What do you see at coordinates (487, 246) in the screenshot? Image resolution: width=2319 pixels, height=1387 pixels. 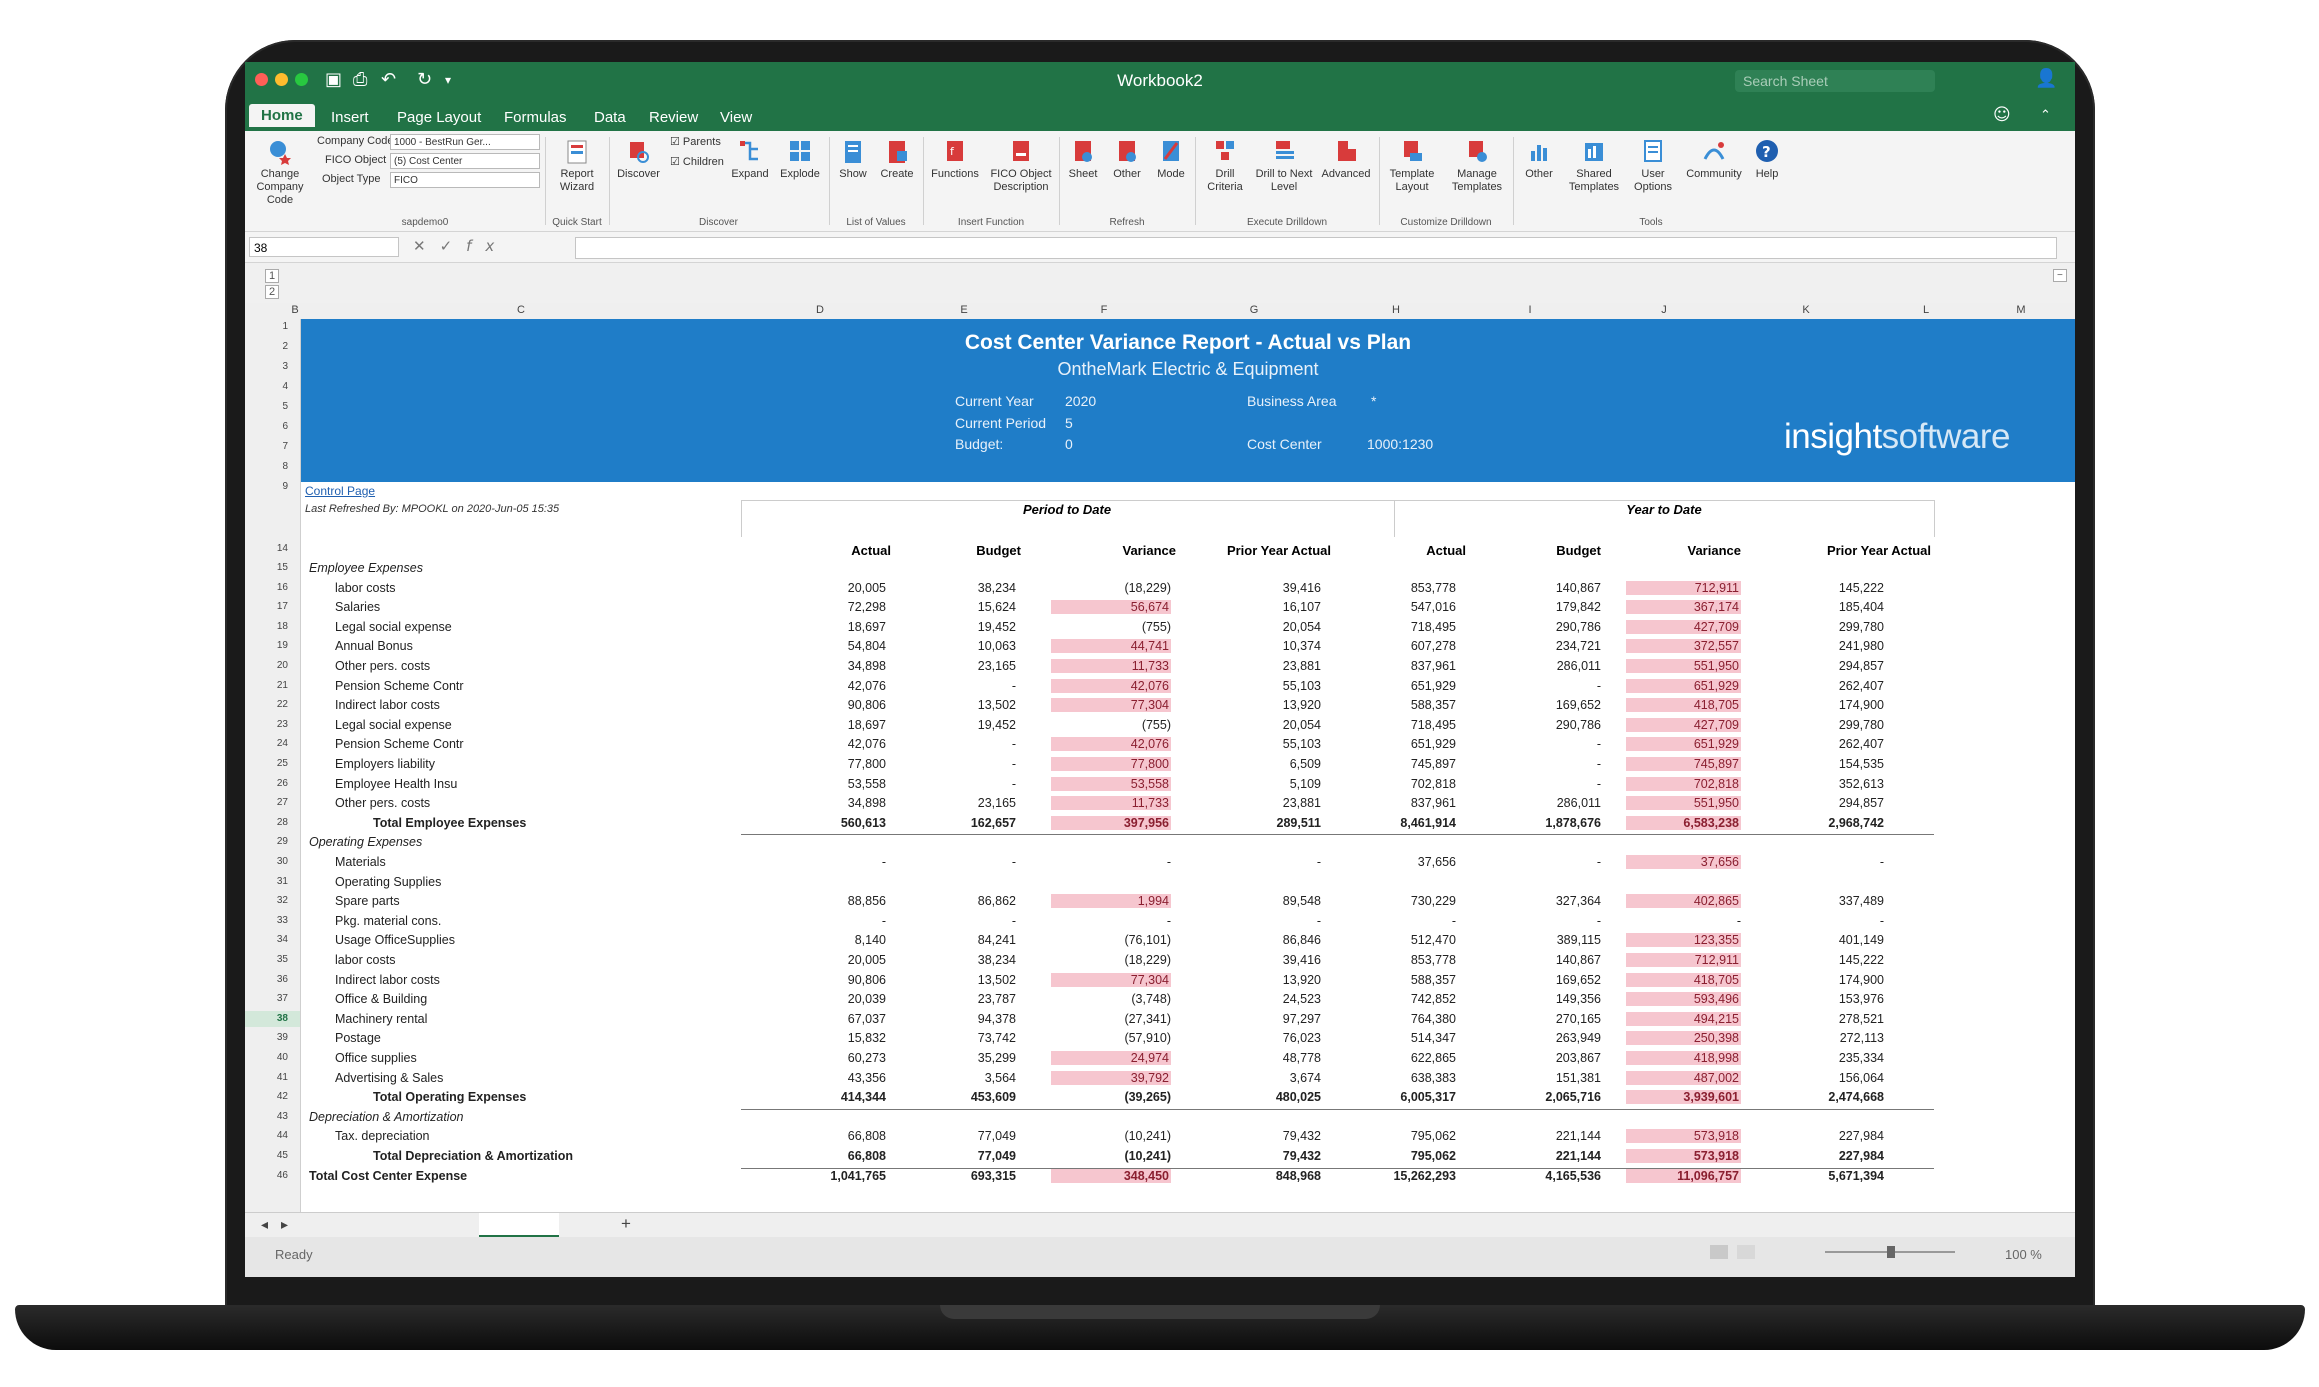 I see `fx-icon: fx` at bounding box center [487, 246].